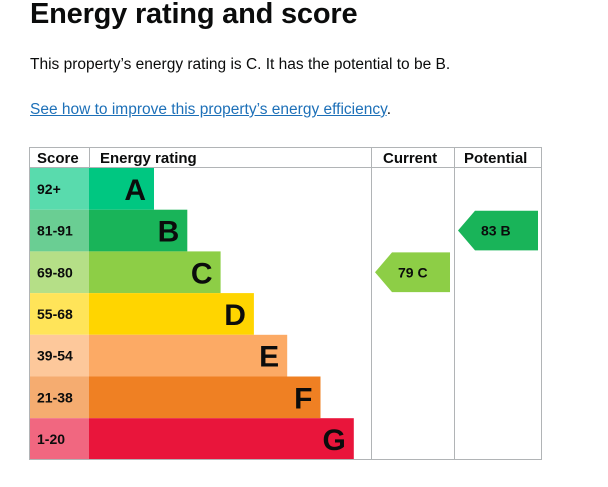  I want to click on current-rating-label: 79 C, so click(413, 272).